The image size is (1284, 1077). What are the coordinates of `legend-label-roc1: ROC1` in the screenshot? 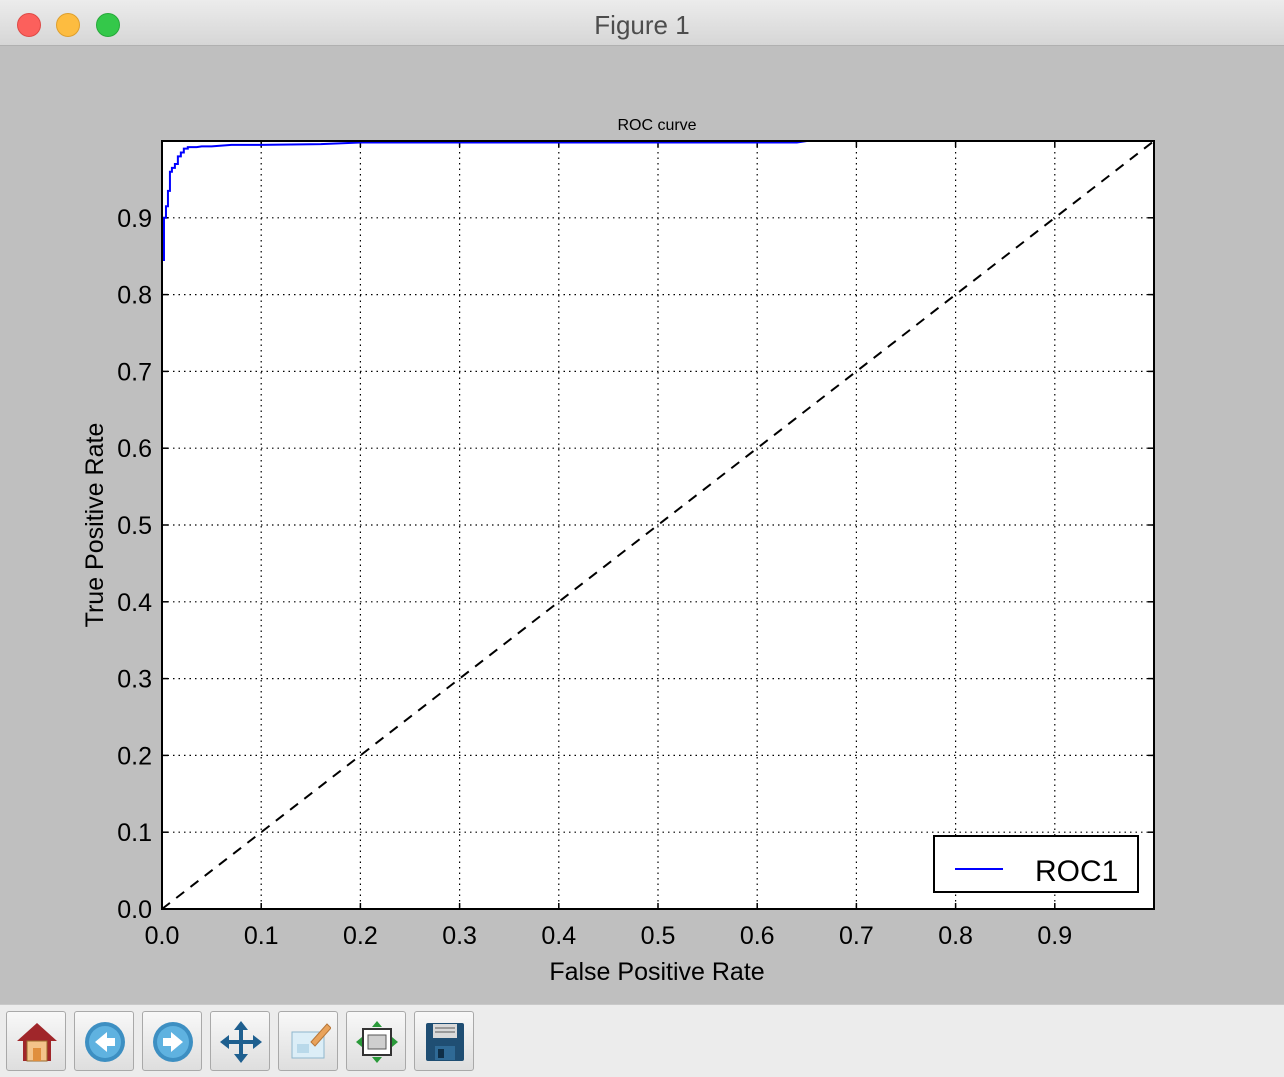 It's located at (1076, 871).